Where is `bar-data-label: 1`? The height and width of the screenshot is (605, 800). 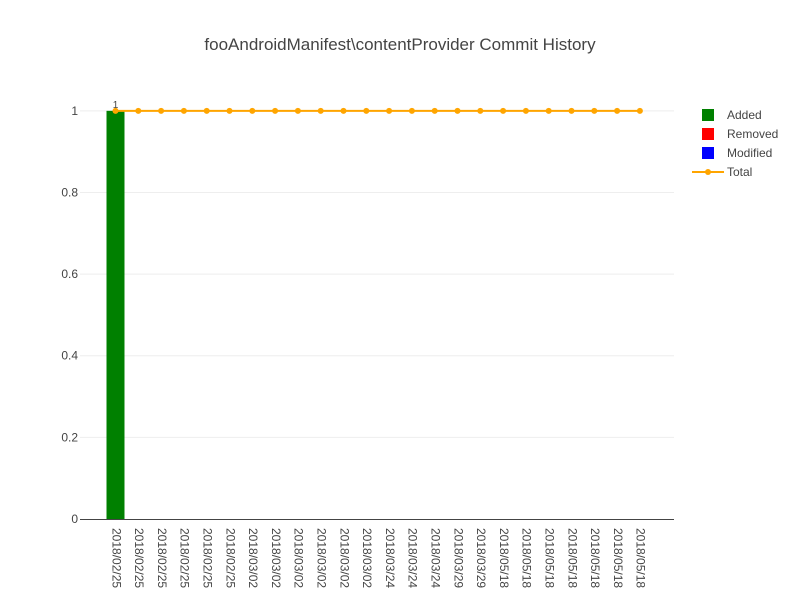
bar-data-label: 1 is located at coordinates (116, 105).